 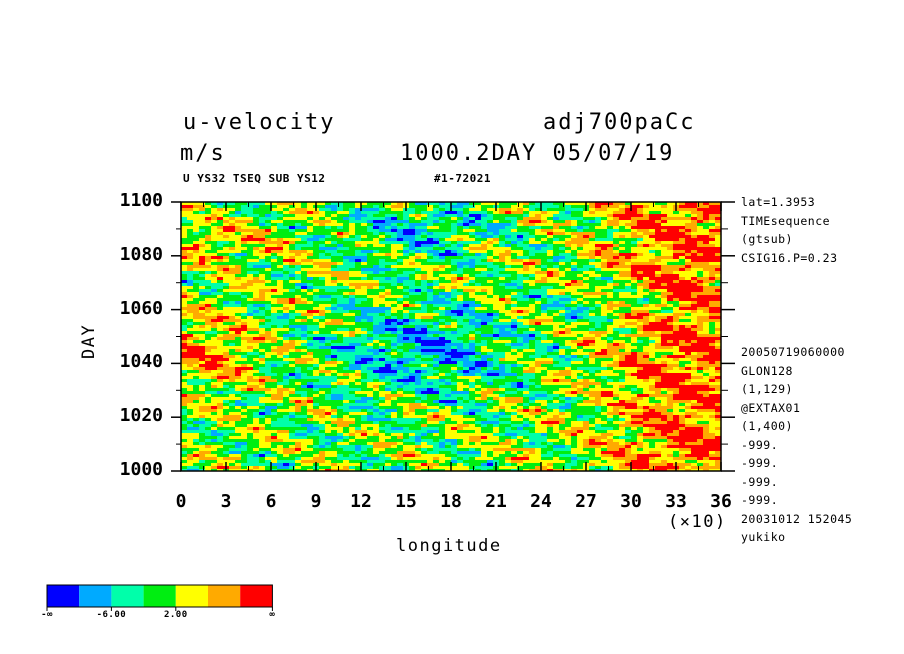 I want to click on info-line: 20031012 152045, so click(x=797, y=518).